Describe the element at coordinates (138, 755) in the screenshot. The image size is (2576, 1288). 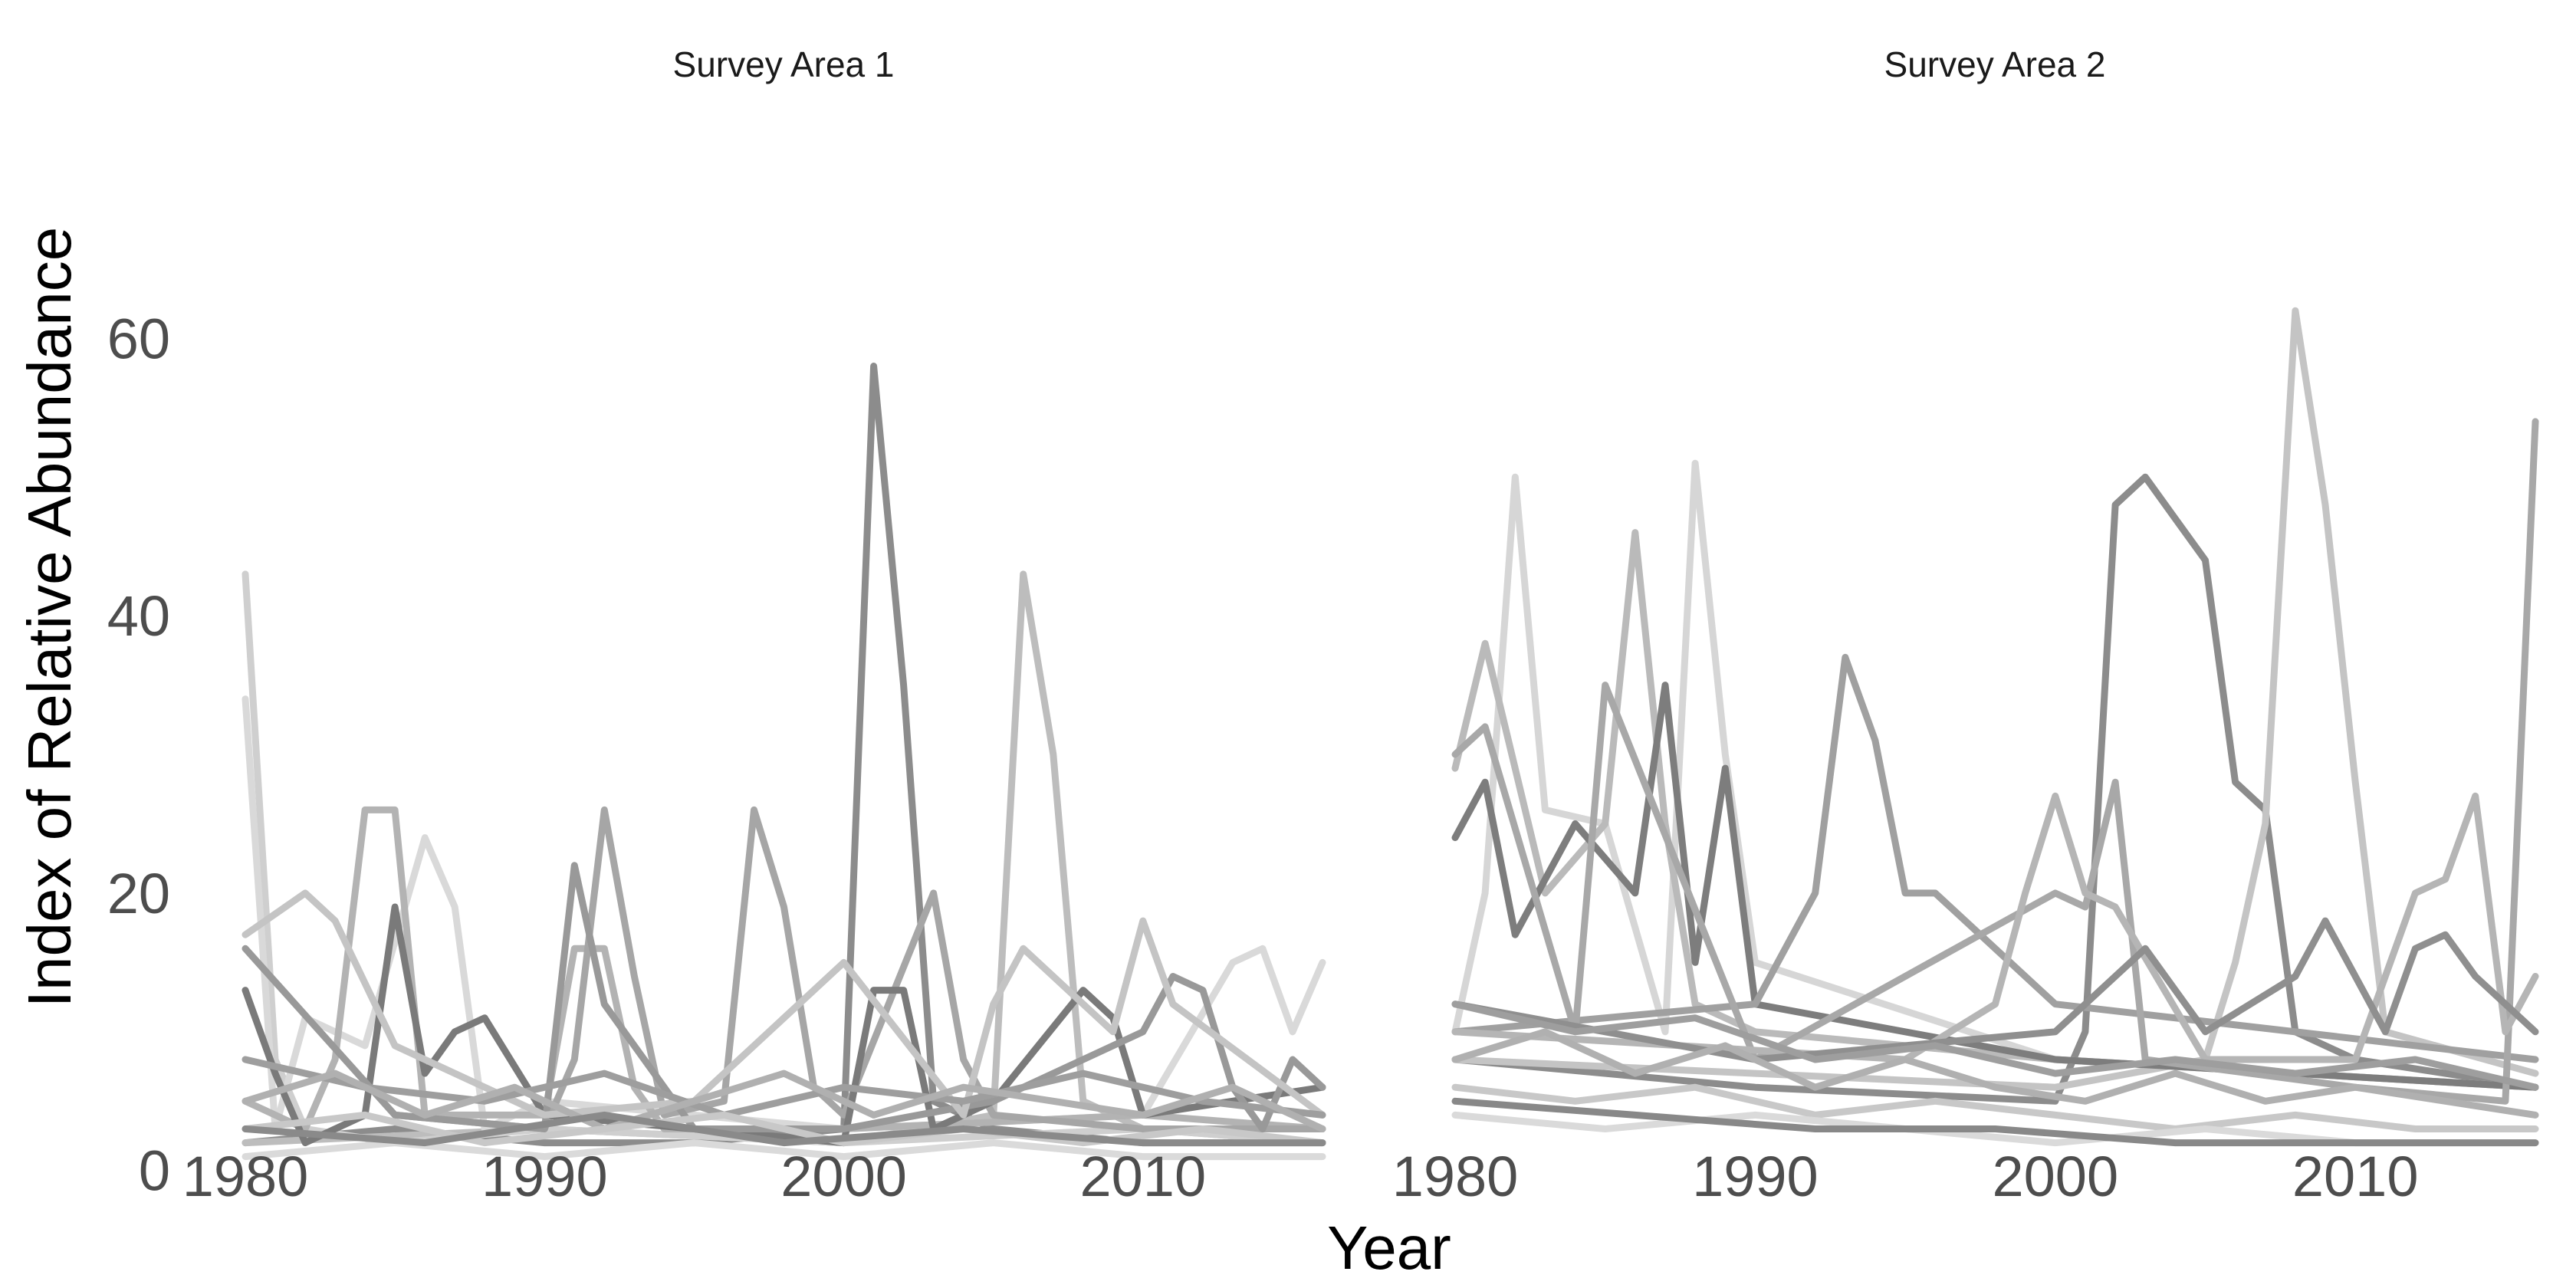
I see `y-axis-ticks: 0 20 40 60` at that location.